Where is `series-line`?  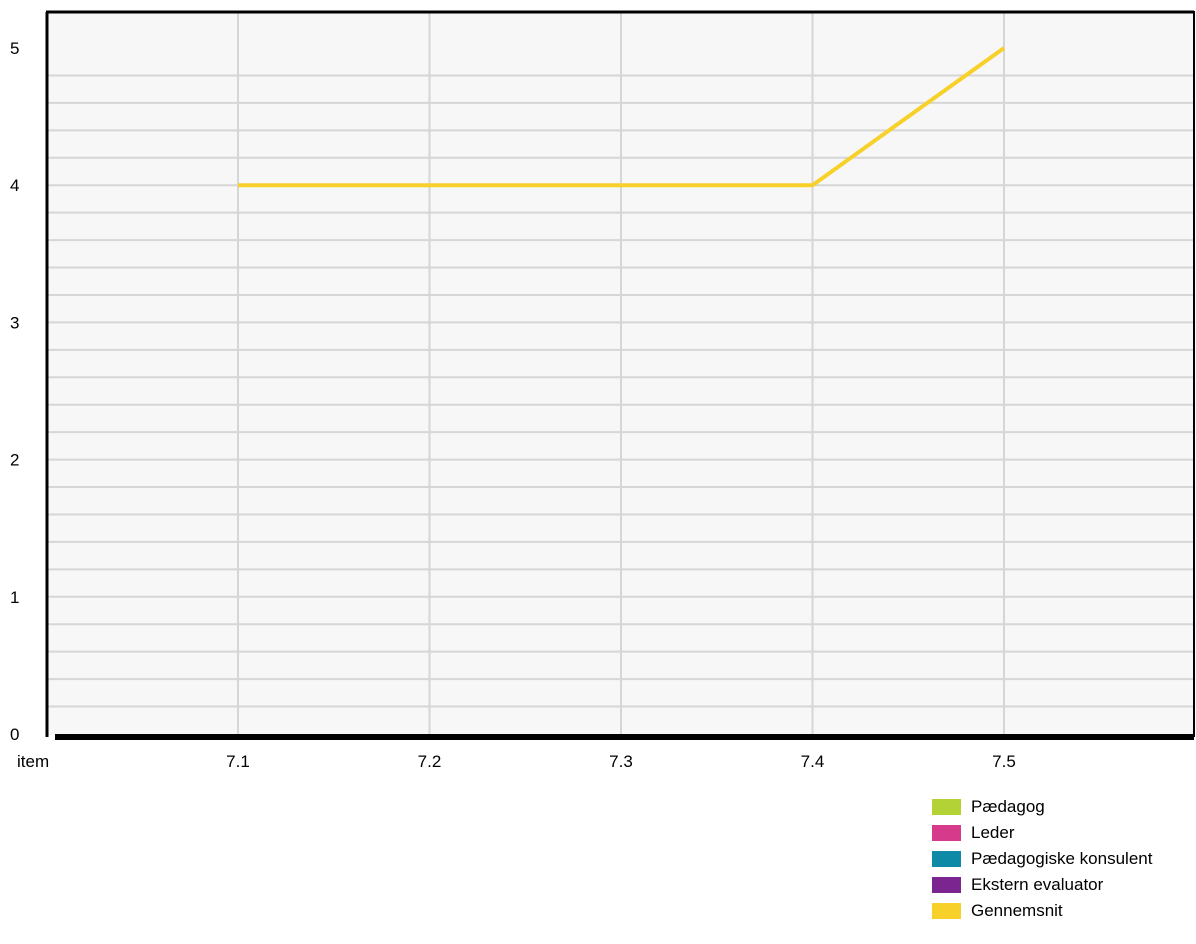
series-line is located at coordinates (622, 117).